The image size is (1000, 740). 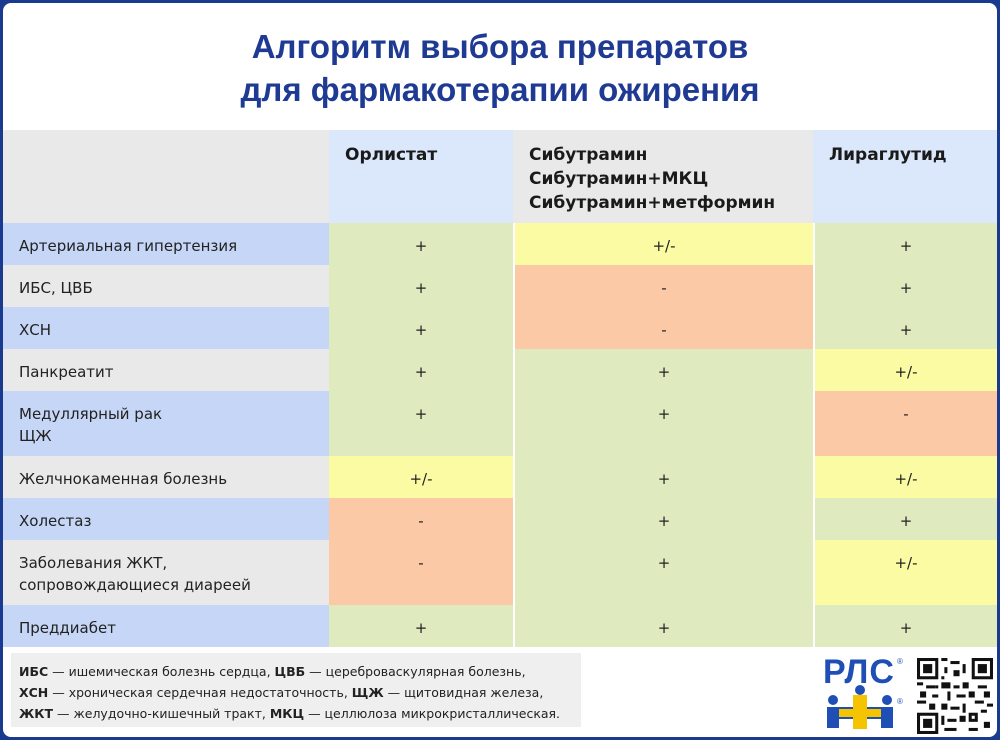 What do you see at coordinates (161, 713) in the screenshot?
I see `abbr-desc: — желудочно-кишечный тракт,` at bounding box center [161, 713].